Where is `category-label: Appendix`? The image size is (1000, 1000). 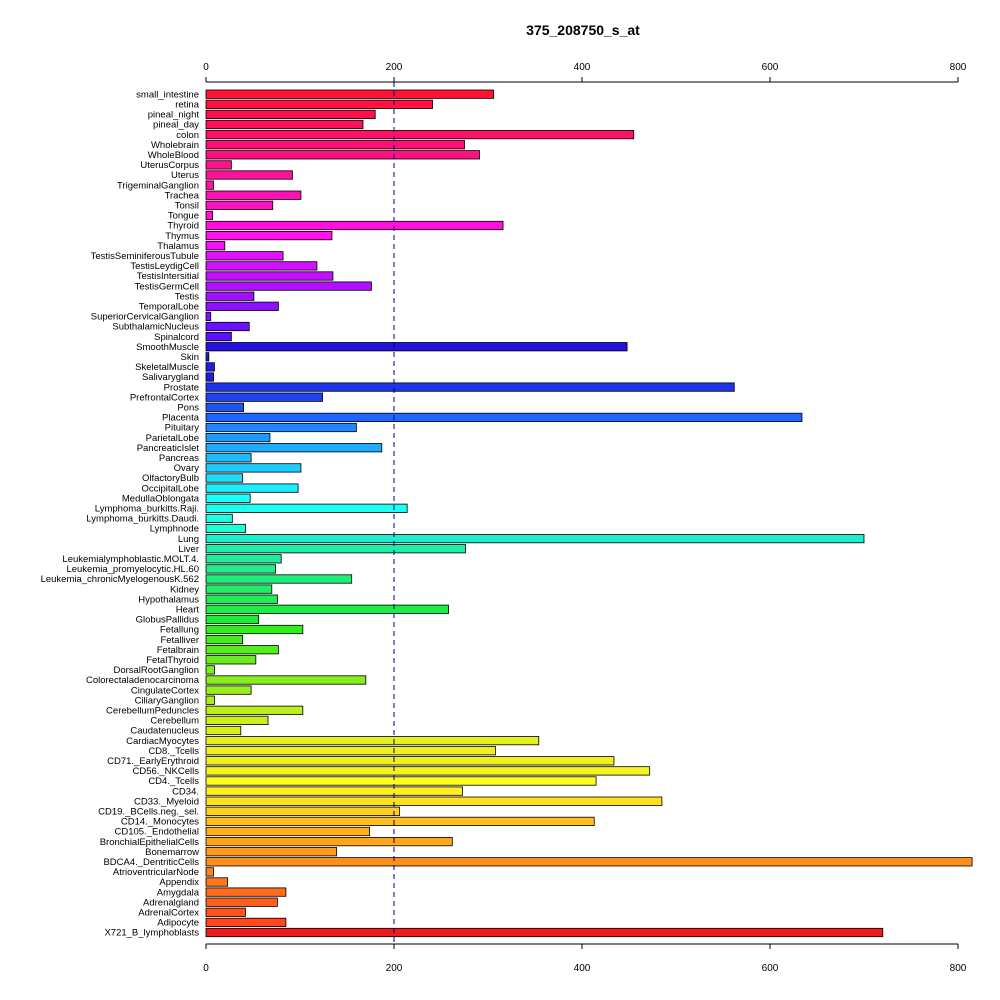 category-label: Appendix is located at coordinates (179, 882).